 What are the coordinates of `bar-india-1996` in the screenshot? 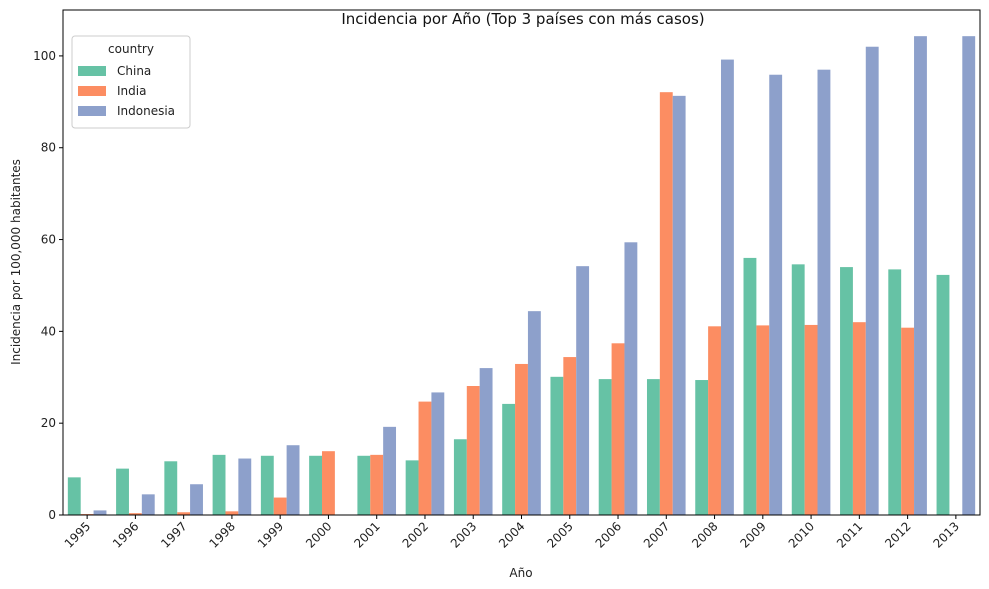 It's located at (135, 514).